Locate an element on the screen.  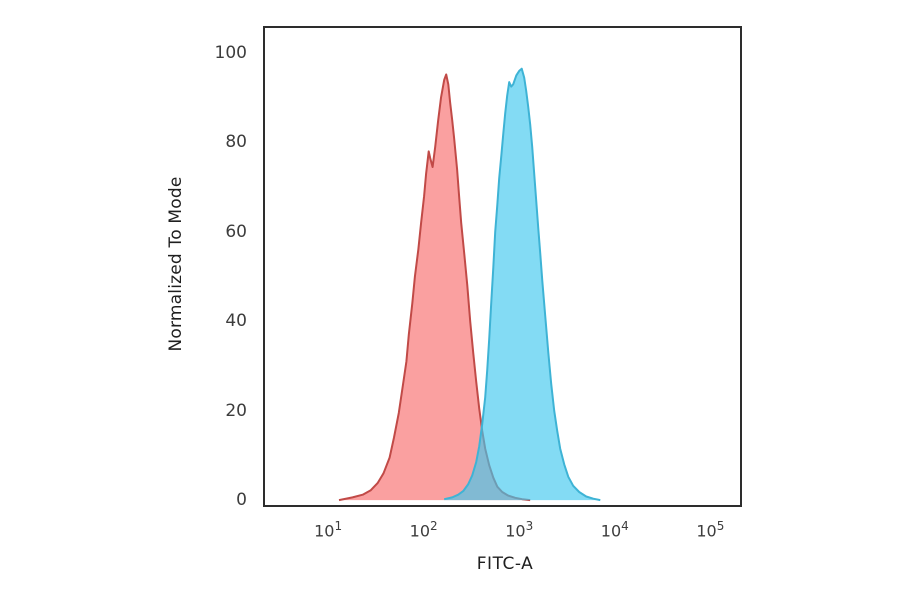
y-tick-label: 100 is located at coordinates (230, 53).